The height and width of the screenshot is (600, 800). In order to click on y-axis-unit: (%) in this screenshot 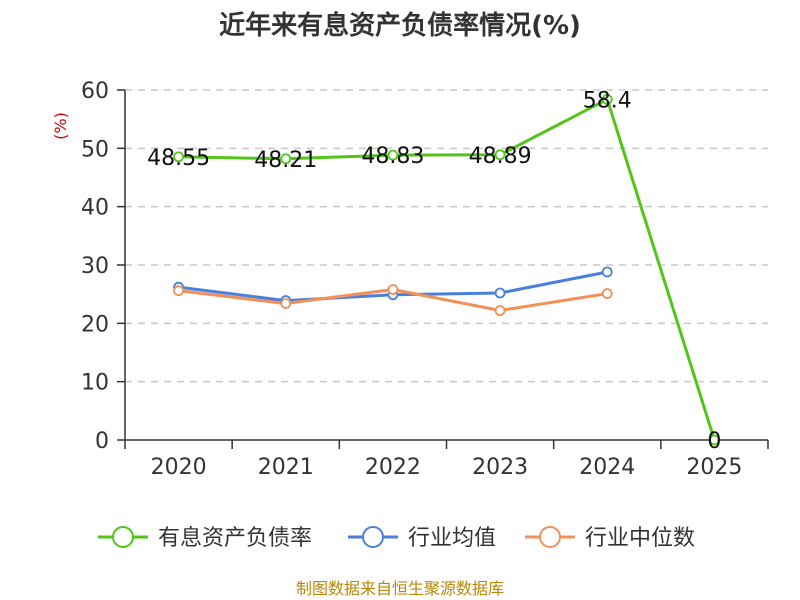, I will do `click(60, 126)`.